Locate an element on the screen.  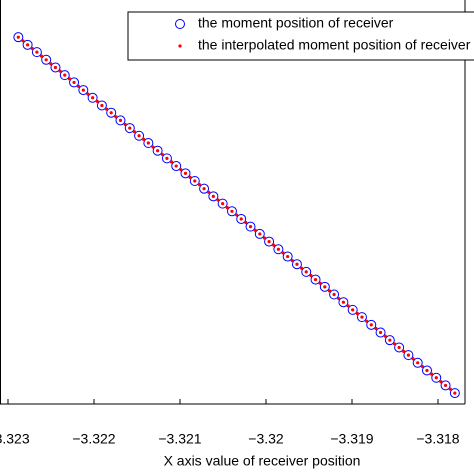
legend-label: the moment position of receiver is located at coordinates (296, 23).